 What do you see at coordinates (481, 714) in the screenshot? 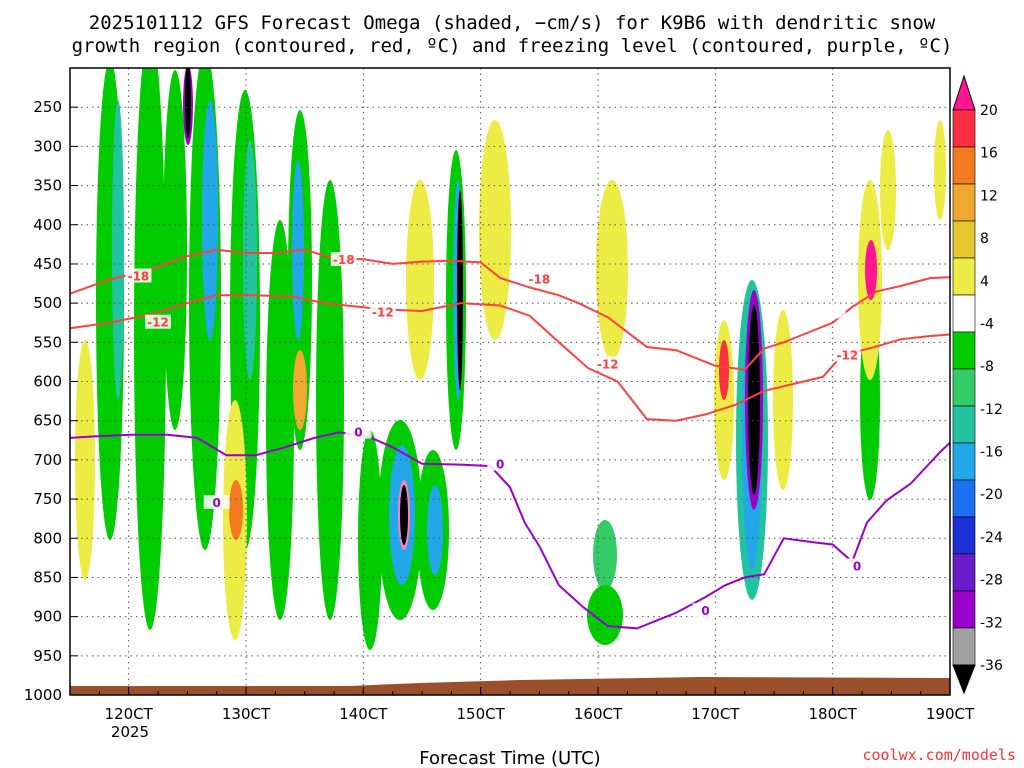
I see `x-tick-label: 150CT` at bounding box center [481, 714].